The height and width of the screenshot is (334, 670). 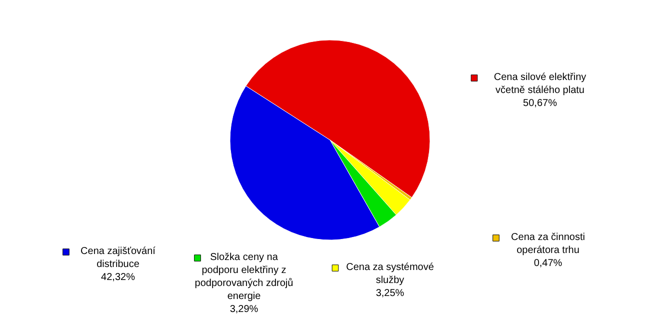 I want to click on data-label: 3,29%, so click(x=244, y=309).